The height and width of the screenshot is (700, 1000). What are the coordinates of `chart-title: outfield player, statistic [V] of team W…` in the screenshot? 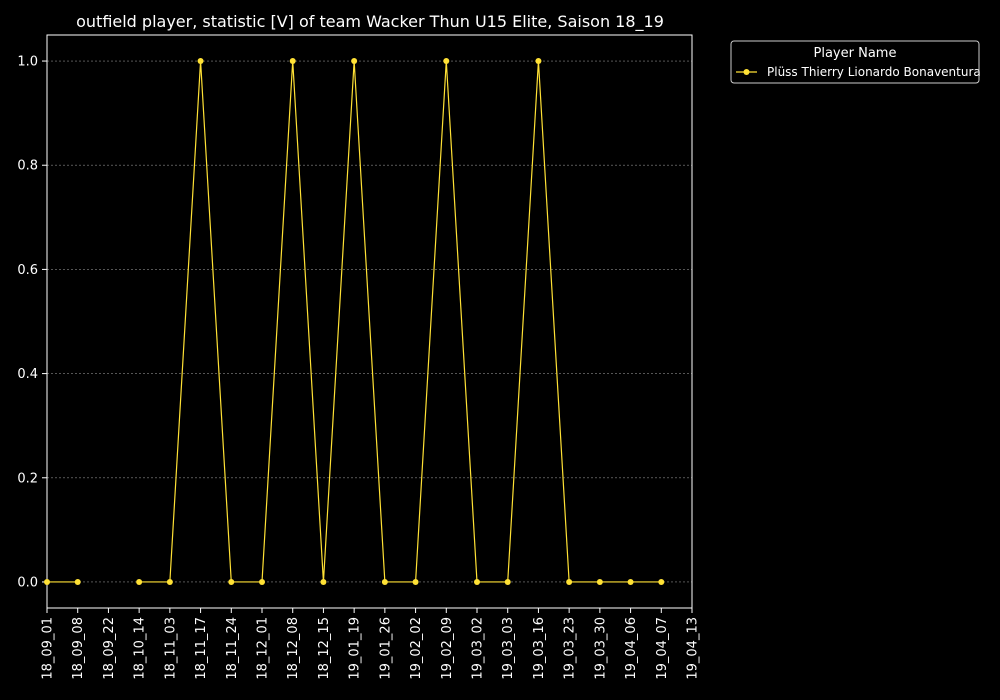 It's located at (370, 22).